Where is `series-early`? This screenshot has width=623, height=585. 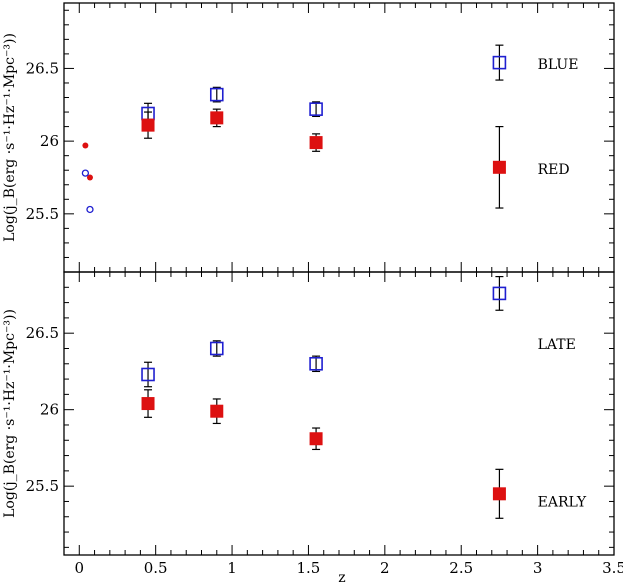
series-early is located at coordinates (323, 454).